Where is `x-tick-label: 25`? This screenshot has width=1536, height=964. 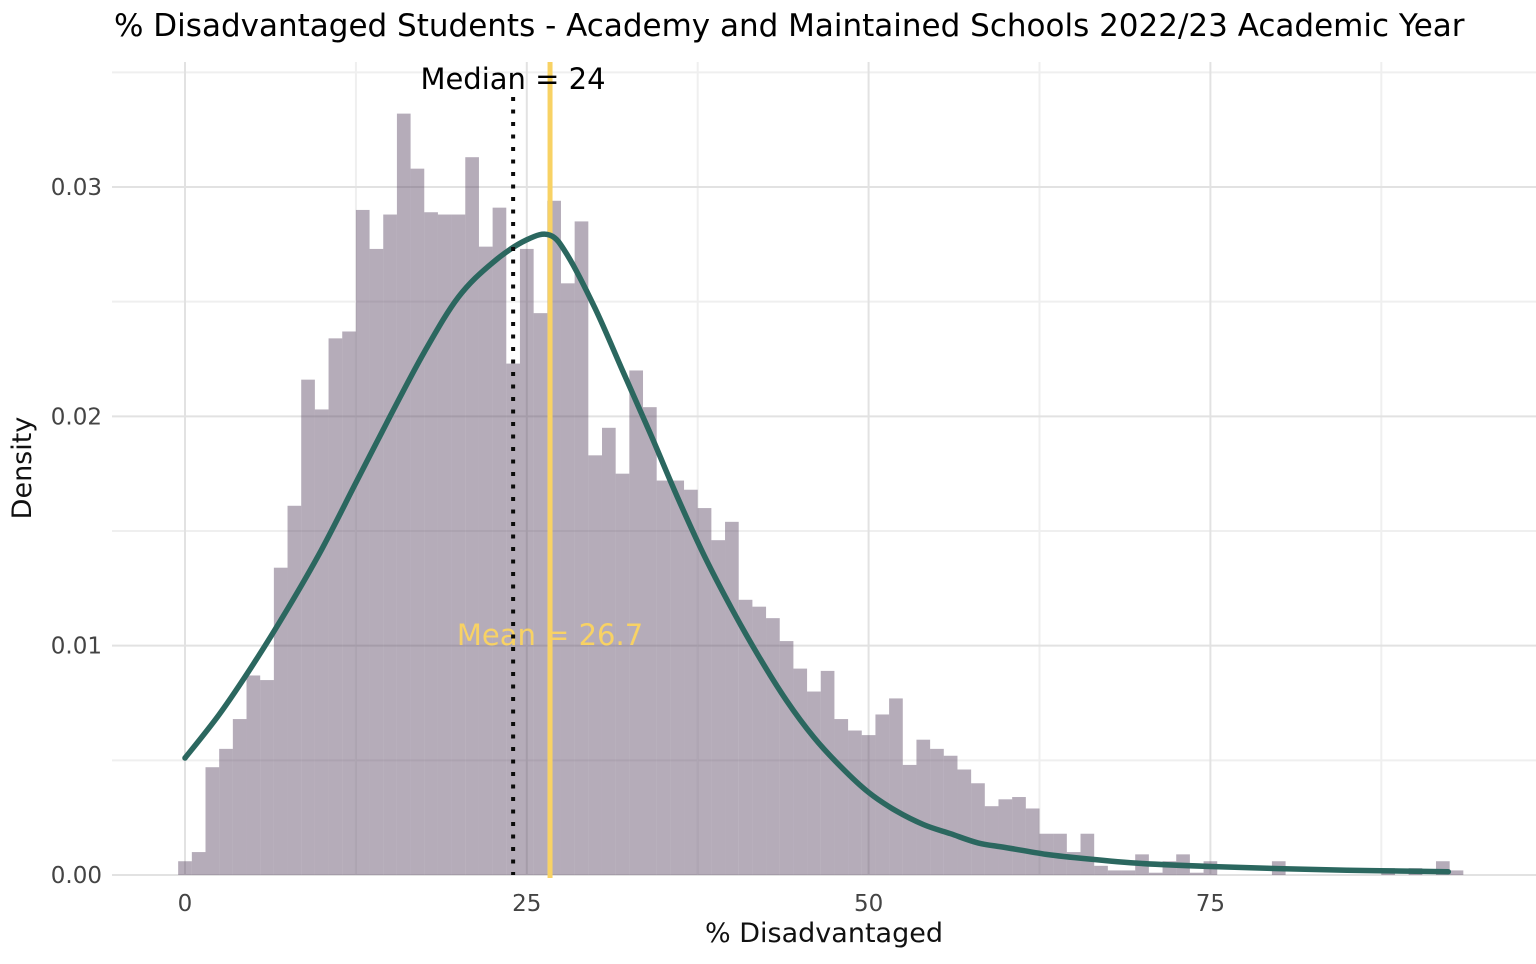 x-tick-label: 25 is located at coordinates (526, 904).